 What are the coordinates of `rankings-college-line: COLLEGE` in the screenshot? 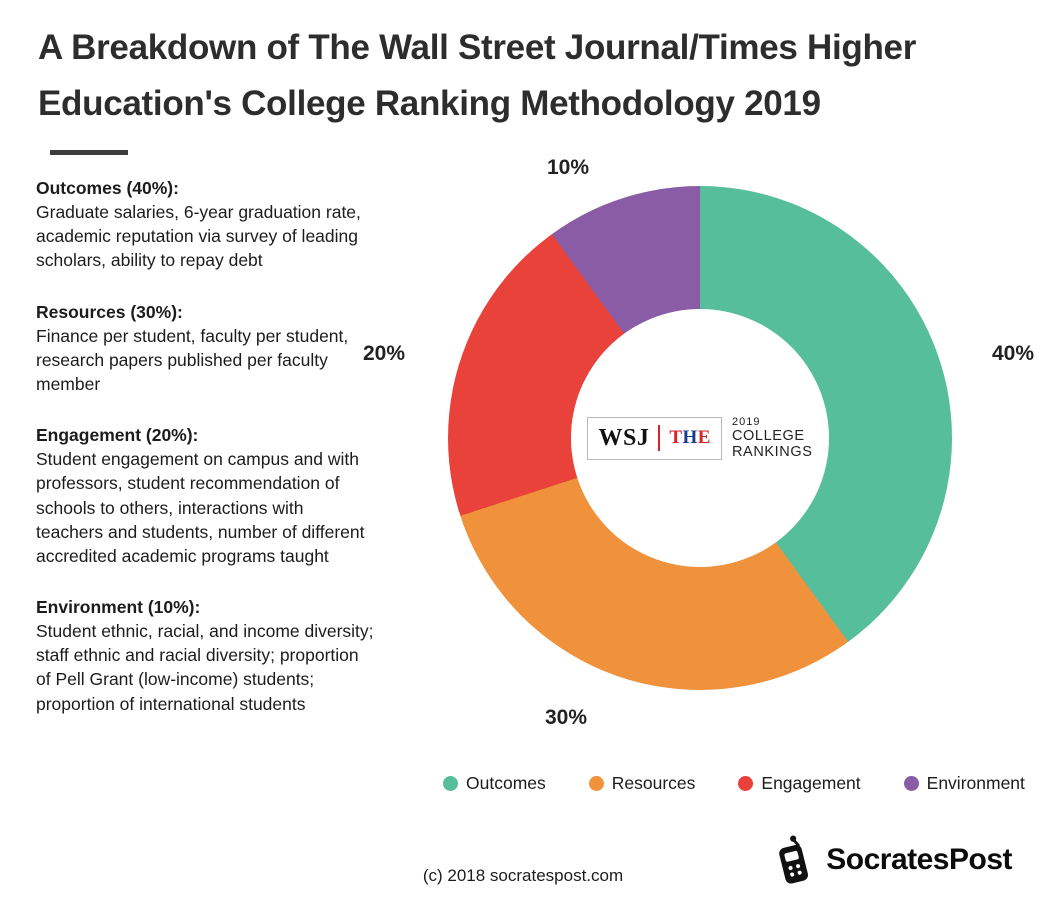 It's located at (768, 435).